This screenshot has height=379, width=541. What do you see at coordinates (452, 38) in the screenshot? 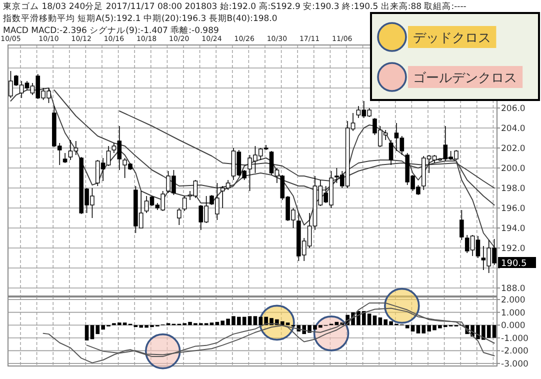
I see `legend-label: デッドクロス` at bounding box center [452, 38].